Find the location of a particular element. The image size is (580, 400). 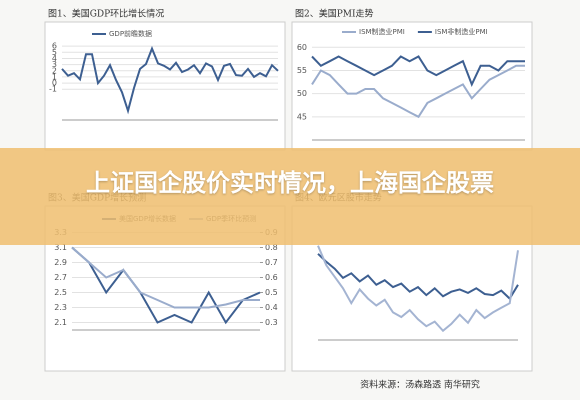

y-tick-label: 55 is located at coordinates (302, 70).